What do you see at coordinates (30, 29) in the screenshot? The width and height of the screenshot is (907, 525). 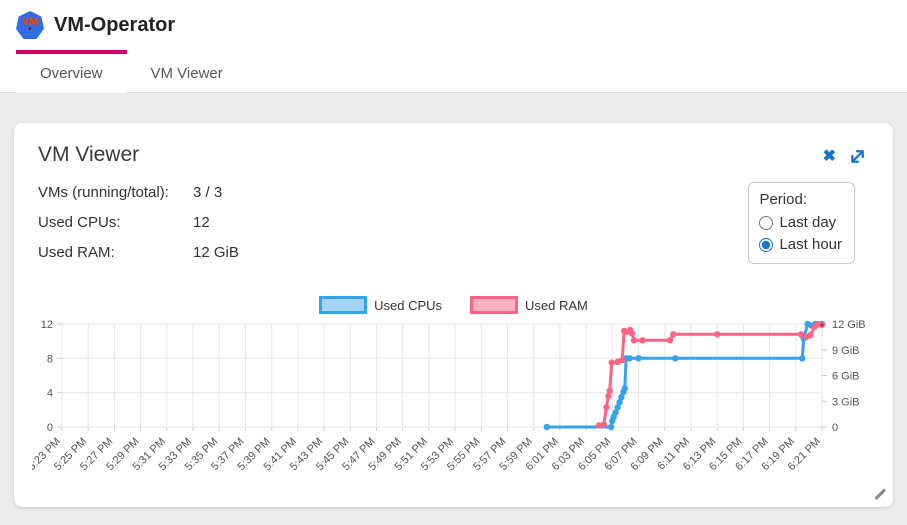 I see `logo-arrow-icon: ▾` at bounding box center [30, 29].